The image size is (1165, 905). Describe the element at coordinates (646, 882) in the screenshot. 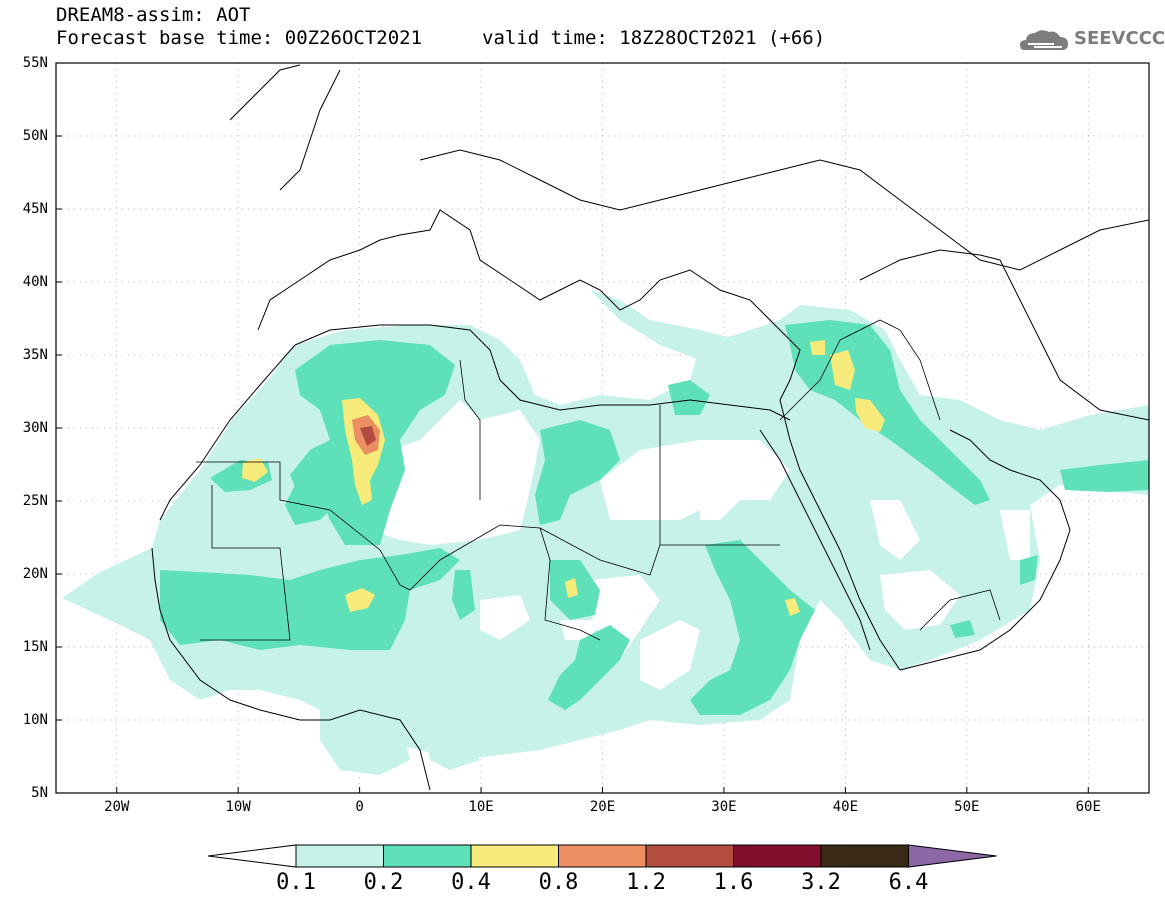

I see `colorbar-label: 1.2` at that location.